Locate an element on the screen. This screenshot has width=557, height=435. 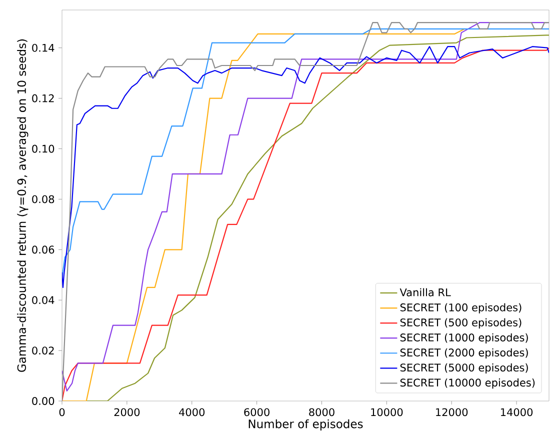
x-tick-label: 10000 is located at coordinates (387, 412).